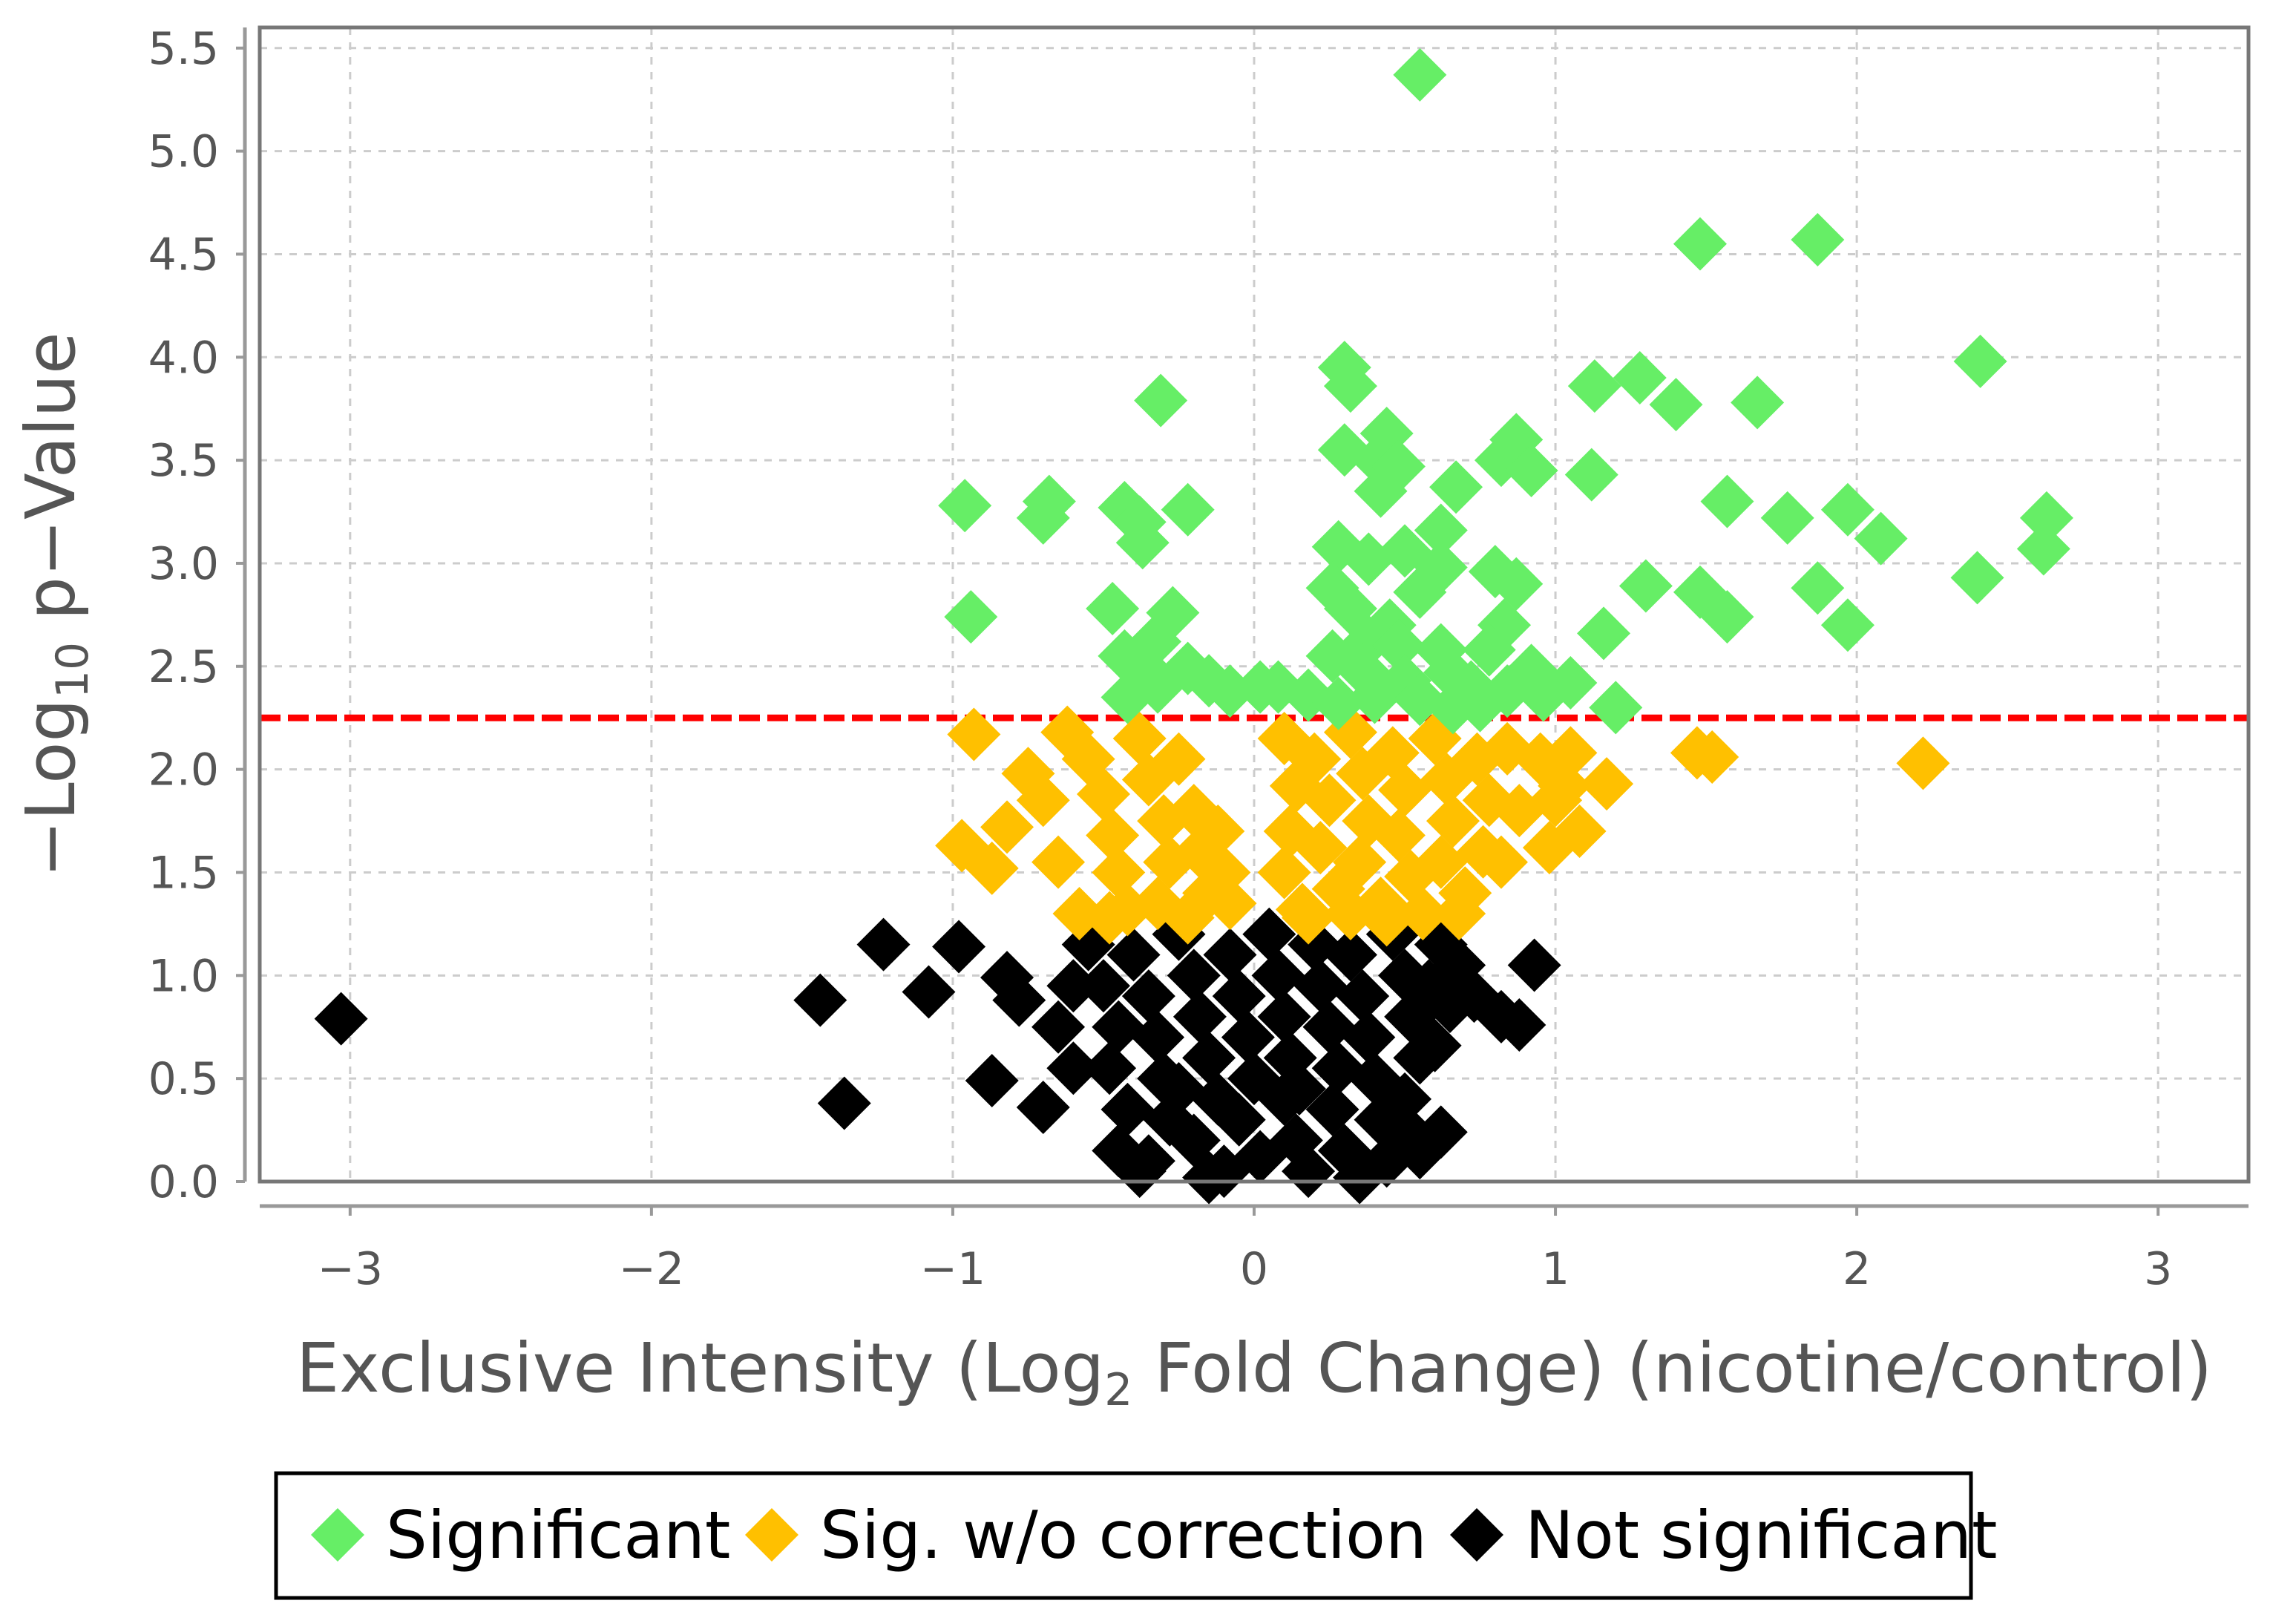 The image size is (2296, 1615). What do you see at coordinates (183, 255) in the screenshot?
I see `y-tick-label: 4.5` at bounding box center [183, 255].